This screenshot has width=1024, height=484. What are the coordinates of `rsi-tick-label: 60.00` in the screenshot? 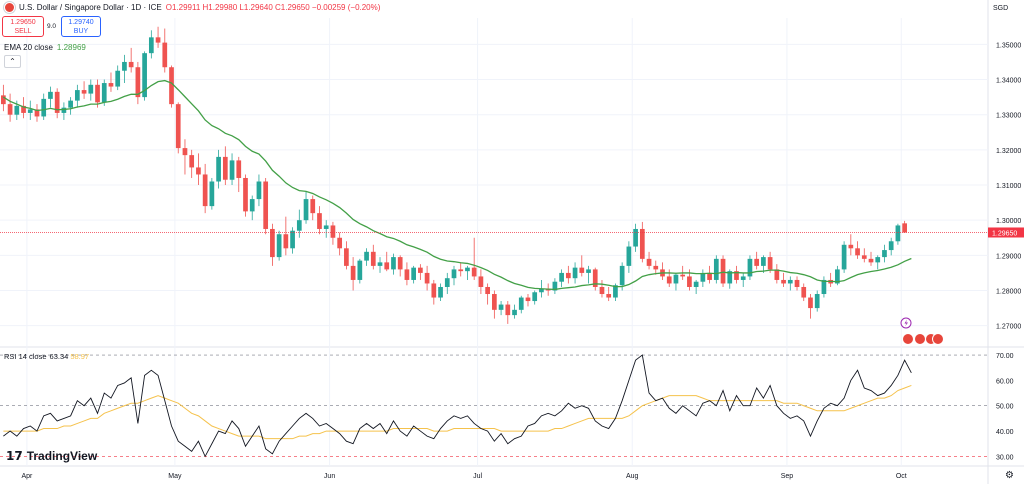 It's located at (1005, 381).